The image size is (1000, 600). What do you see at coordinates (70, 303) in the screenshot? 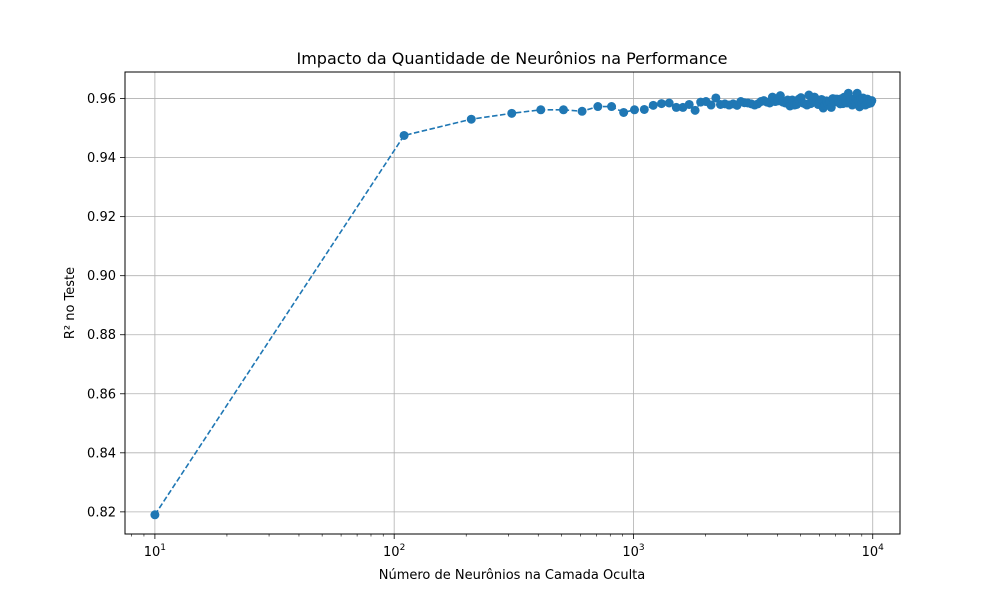
I see `y-axis-label: R² no Teste` at bounding box center [70, 303].